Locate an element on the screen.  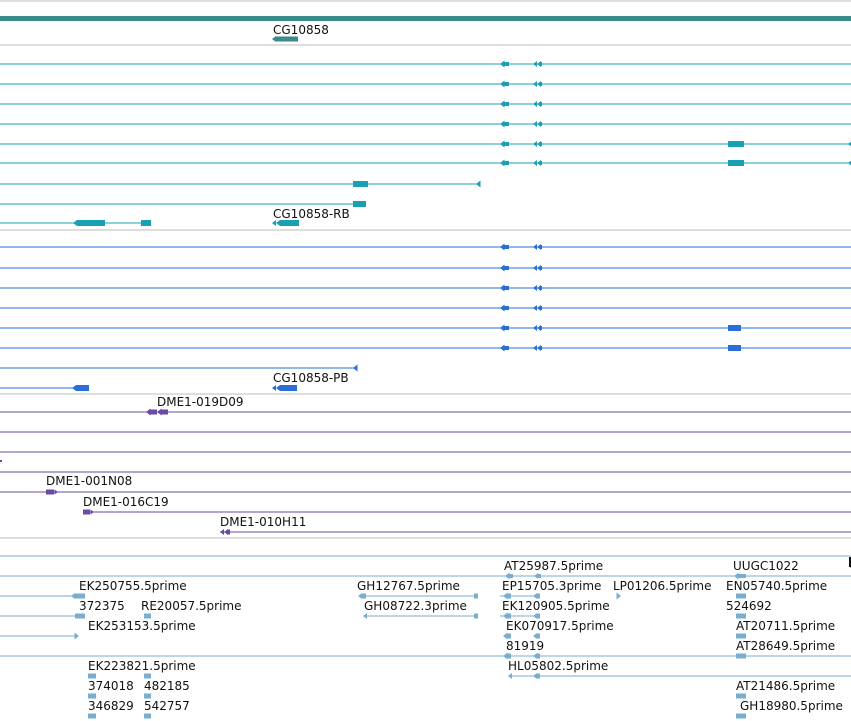
feature-label: EK120905.5prime is located at coordinates (556, 606).